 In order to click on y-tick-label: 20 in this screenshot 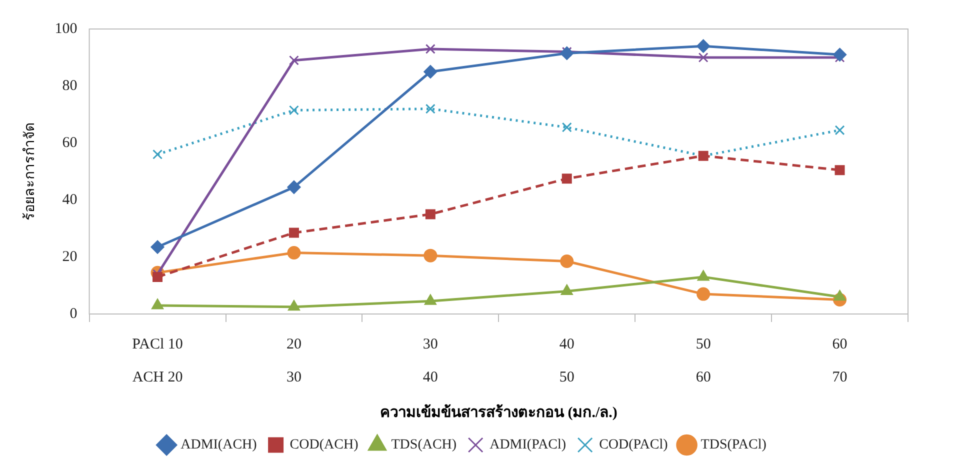, I will do `click(70, 256)`.